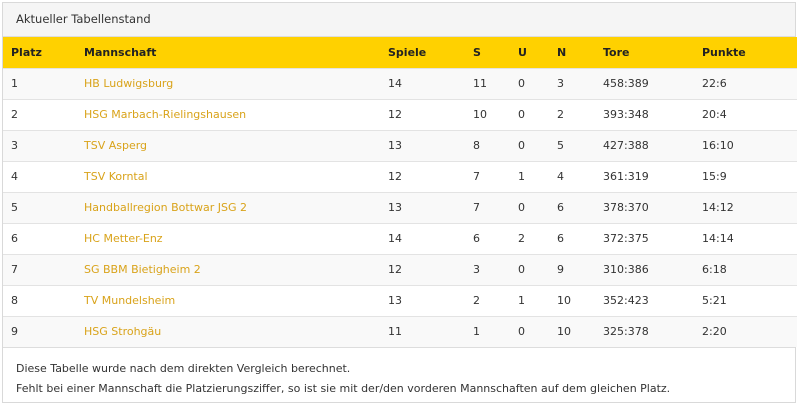  Describe the element at coordinates (476, 300) in the screenshot. I see `cell-siege: 2` at that location.